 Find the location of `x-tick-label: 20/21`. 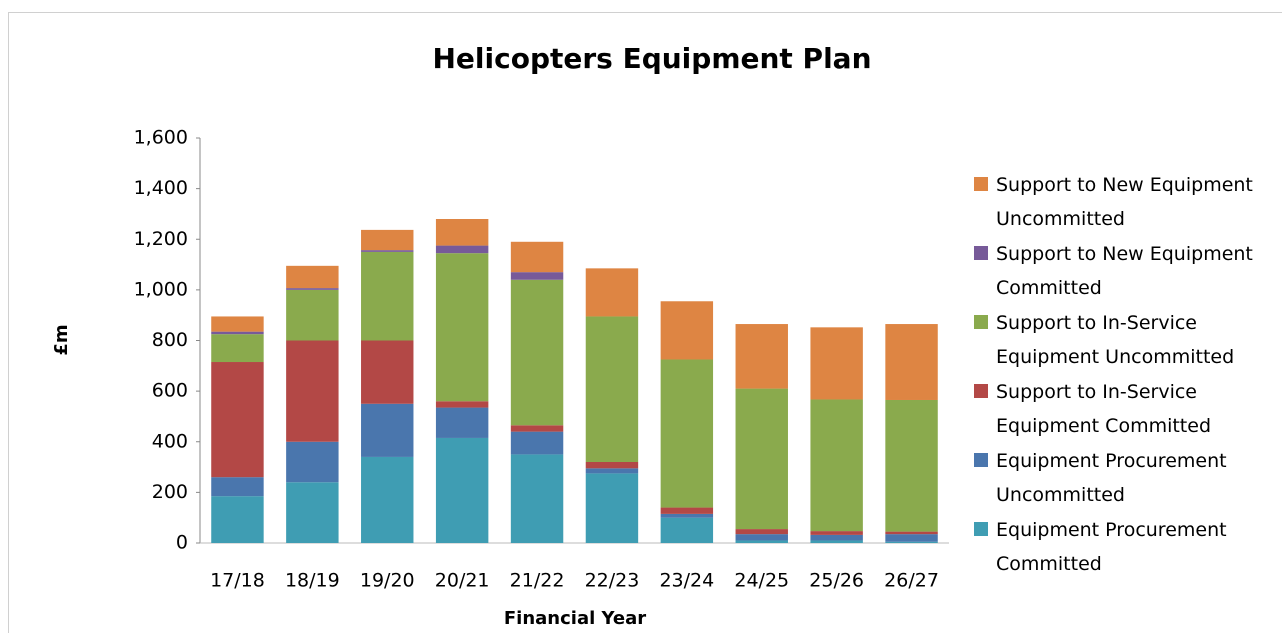

x-tick-label: 20/21 is located at coordinates (462, 581).